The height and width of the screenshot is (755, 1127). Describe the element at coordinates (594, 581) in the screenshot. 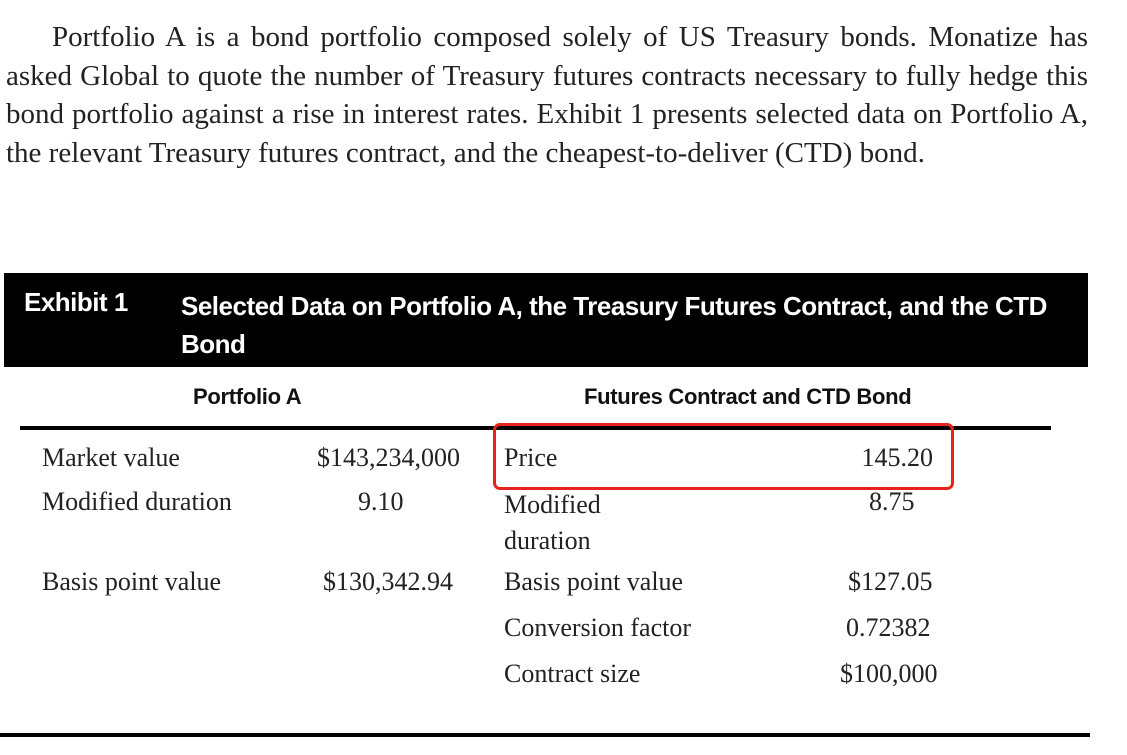

I see `fut-label: Basis point value` at that location.